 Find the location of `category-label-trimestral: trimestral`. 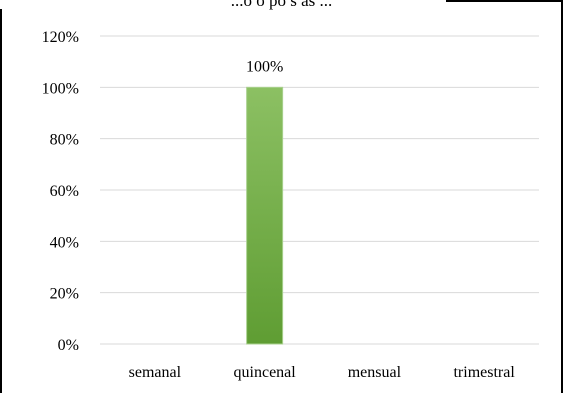

category-label-trimestral: trimestral is located at coordinates (484, 372).